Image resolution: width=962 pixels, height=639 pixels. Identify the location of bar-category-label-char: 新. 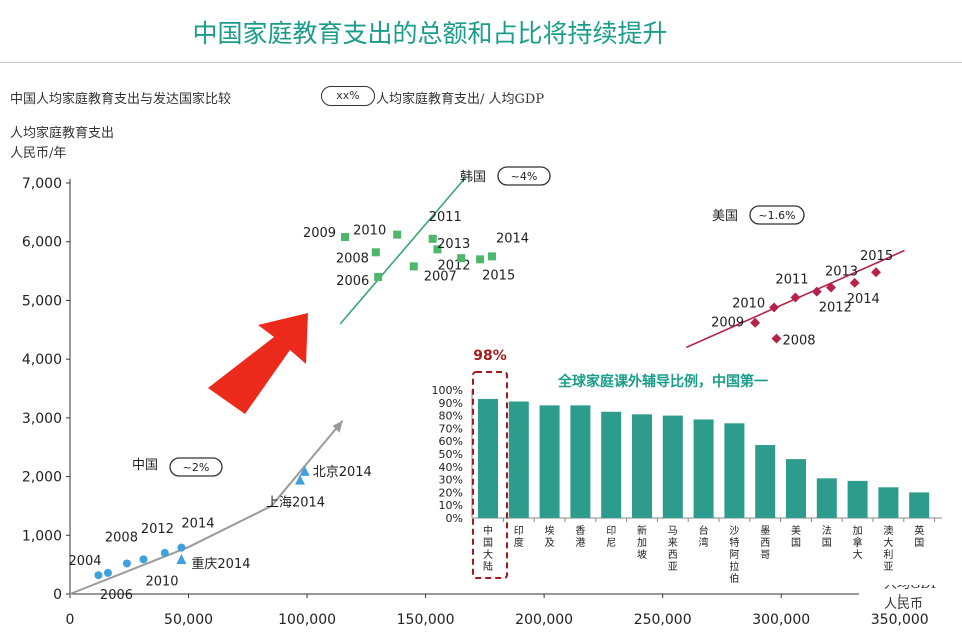
(642, 530).